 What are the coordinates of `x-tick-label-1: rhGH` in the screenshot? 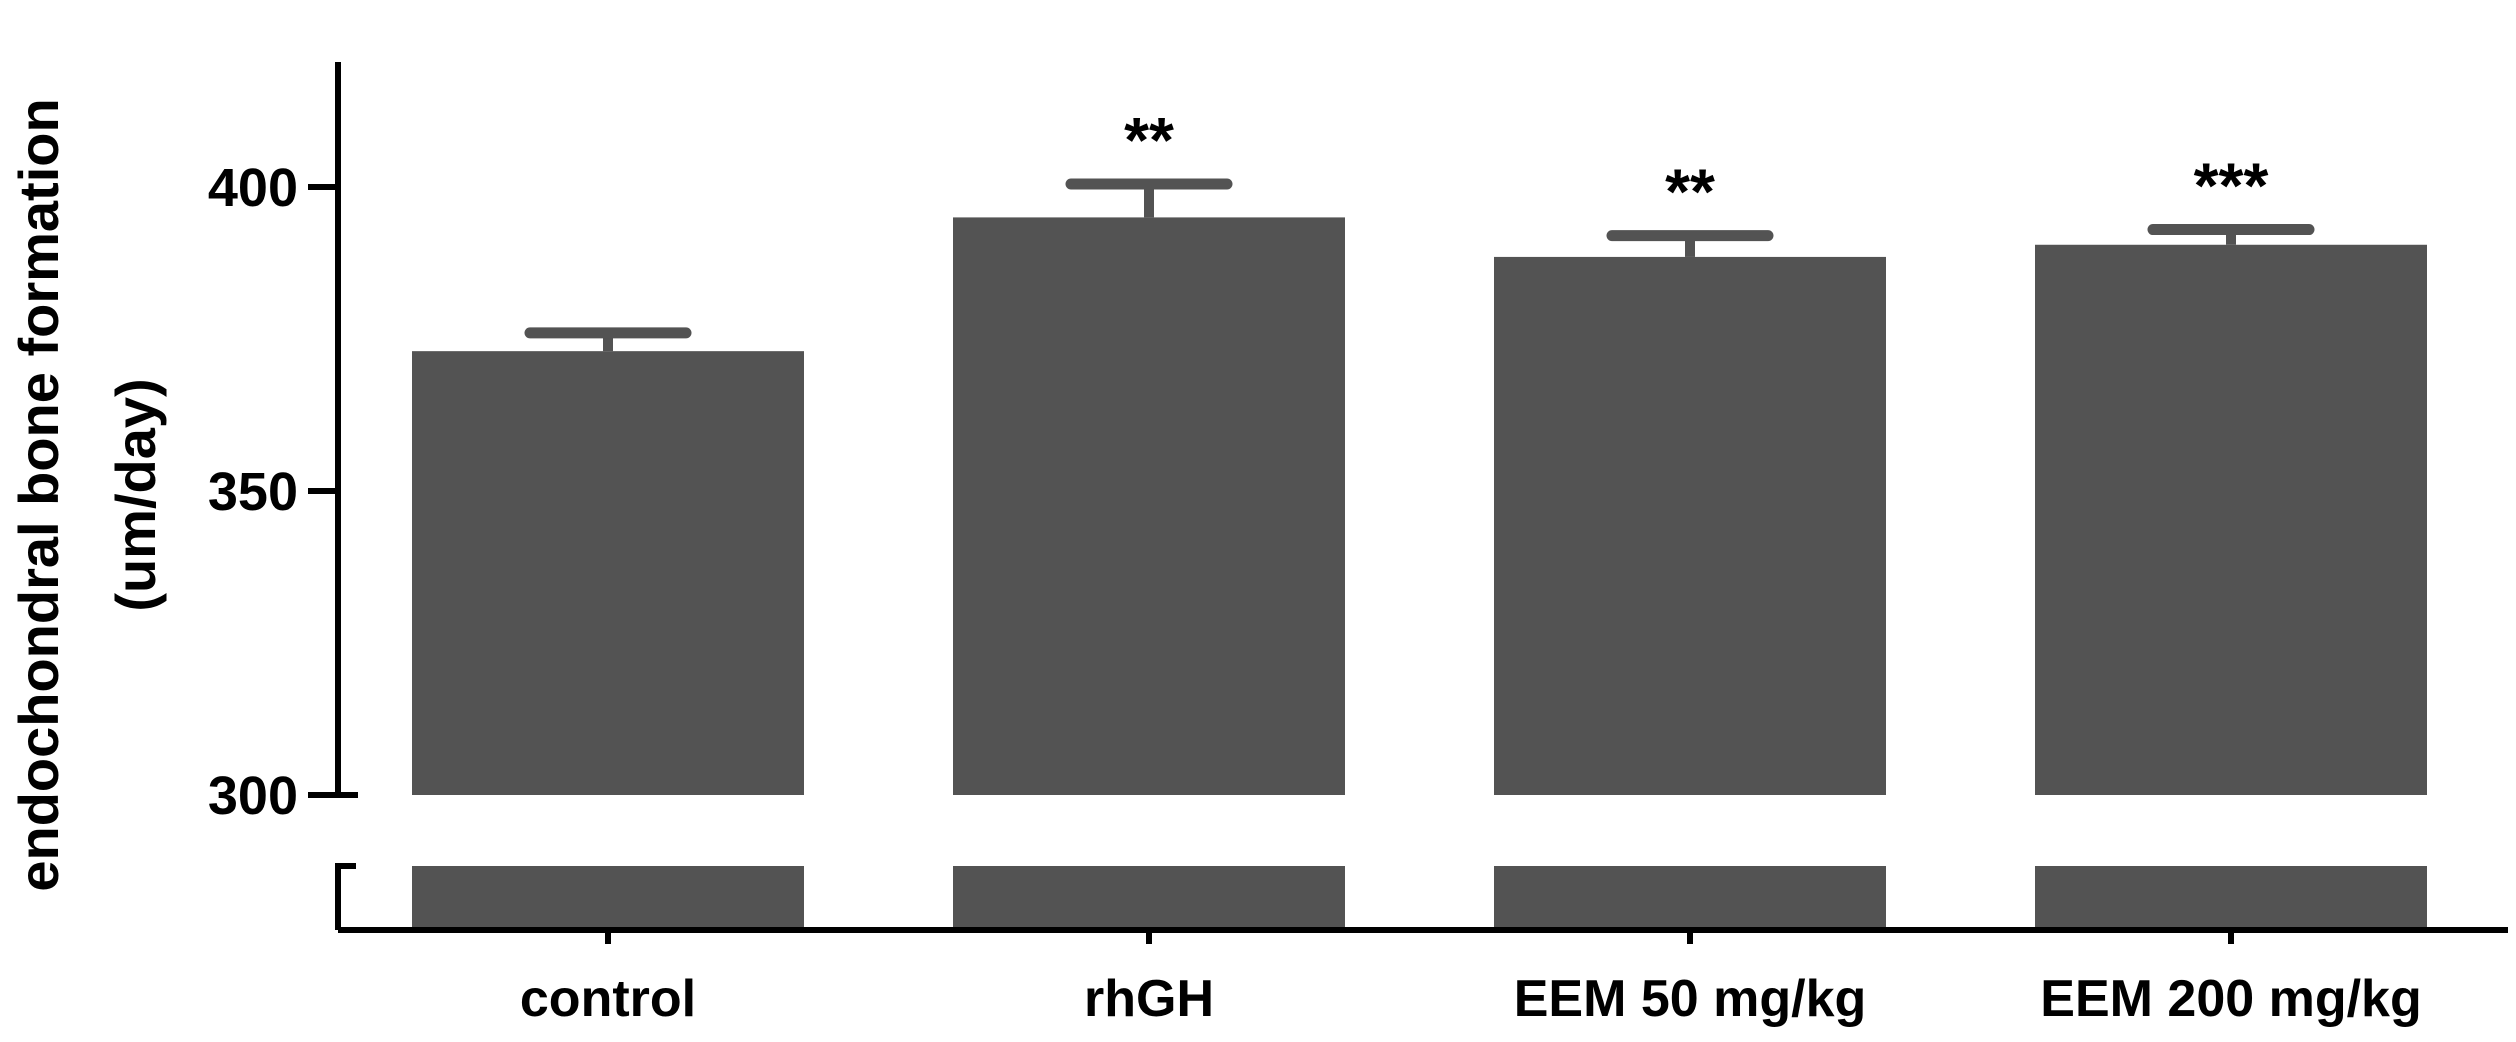 It's located at (1149, 999).